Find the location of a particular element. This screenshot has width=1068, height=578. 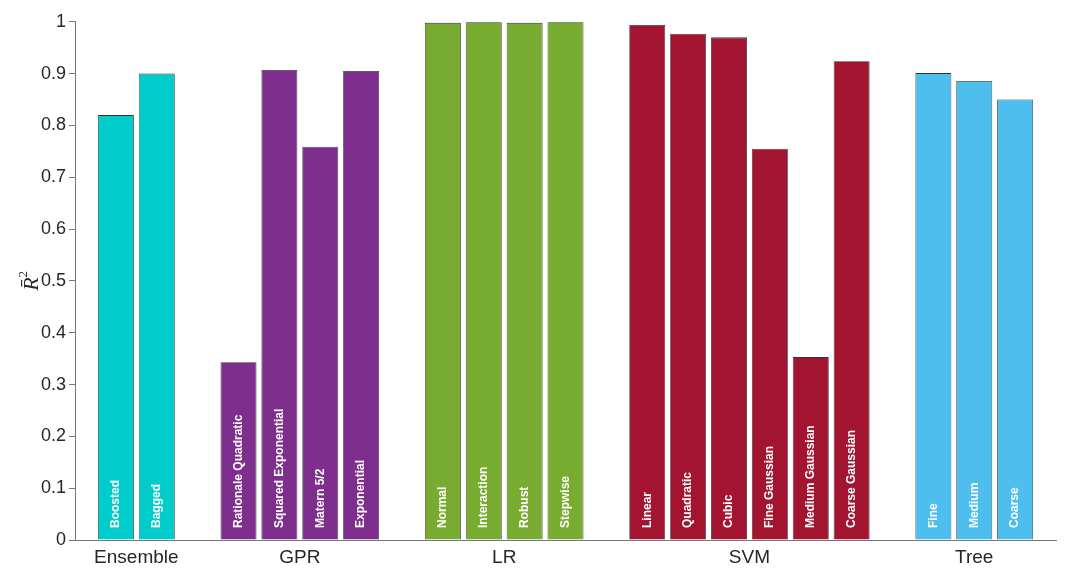

x-tick-label: Rationale Quadratic is located at coordinates (237, 471).